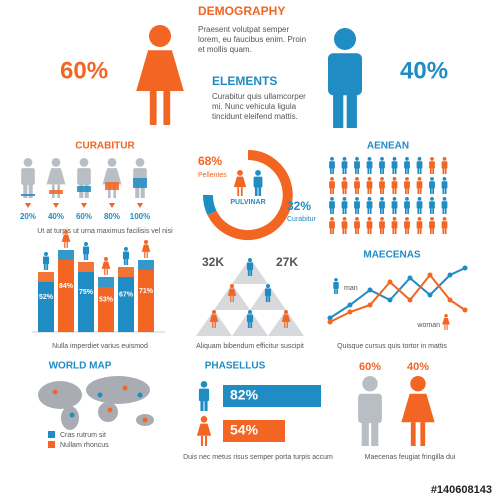  I want to click on desc: Curabitur quis ullamcorper, so click(259, 96).